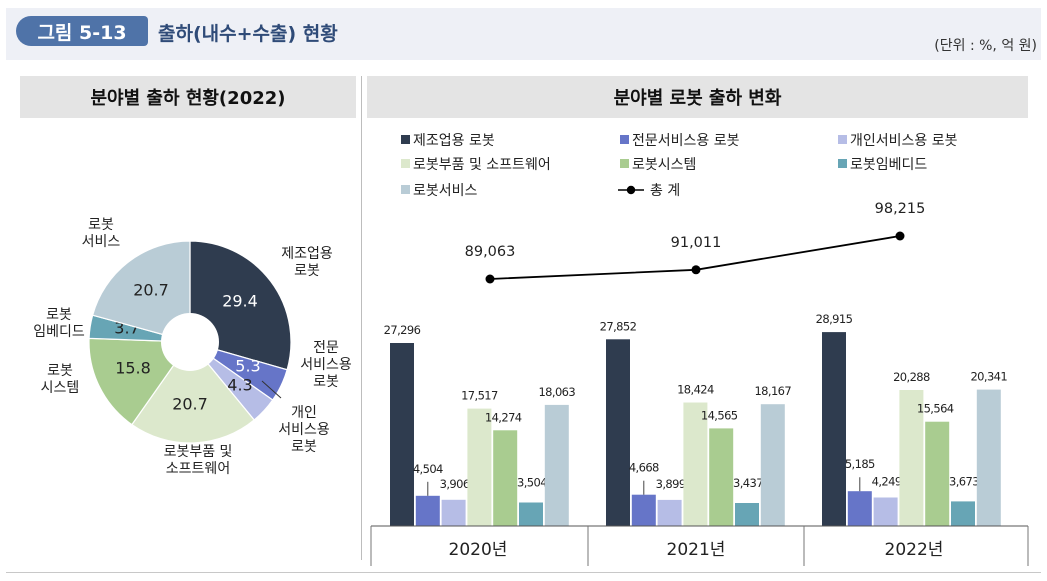 The image size is (1047, 581). I want to click on bar-value-label: 15,564, so click(935, 409).